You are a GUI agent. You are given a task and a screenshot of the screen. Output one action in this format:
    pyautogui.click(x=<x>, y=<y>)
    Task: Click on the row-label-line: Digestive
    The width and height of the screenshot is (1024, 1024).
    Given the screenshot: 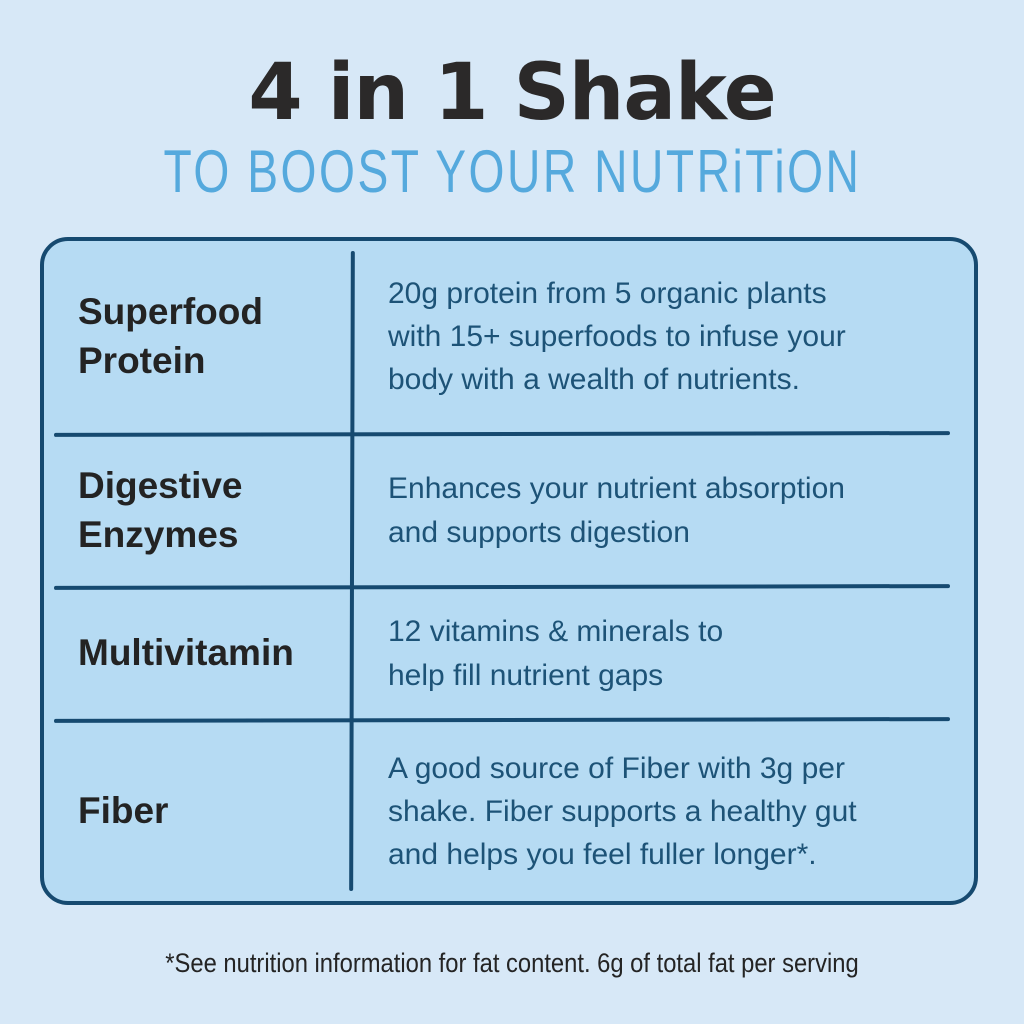 What is the action you would take?
    pyautogui.click(x=160, y=485)
    